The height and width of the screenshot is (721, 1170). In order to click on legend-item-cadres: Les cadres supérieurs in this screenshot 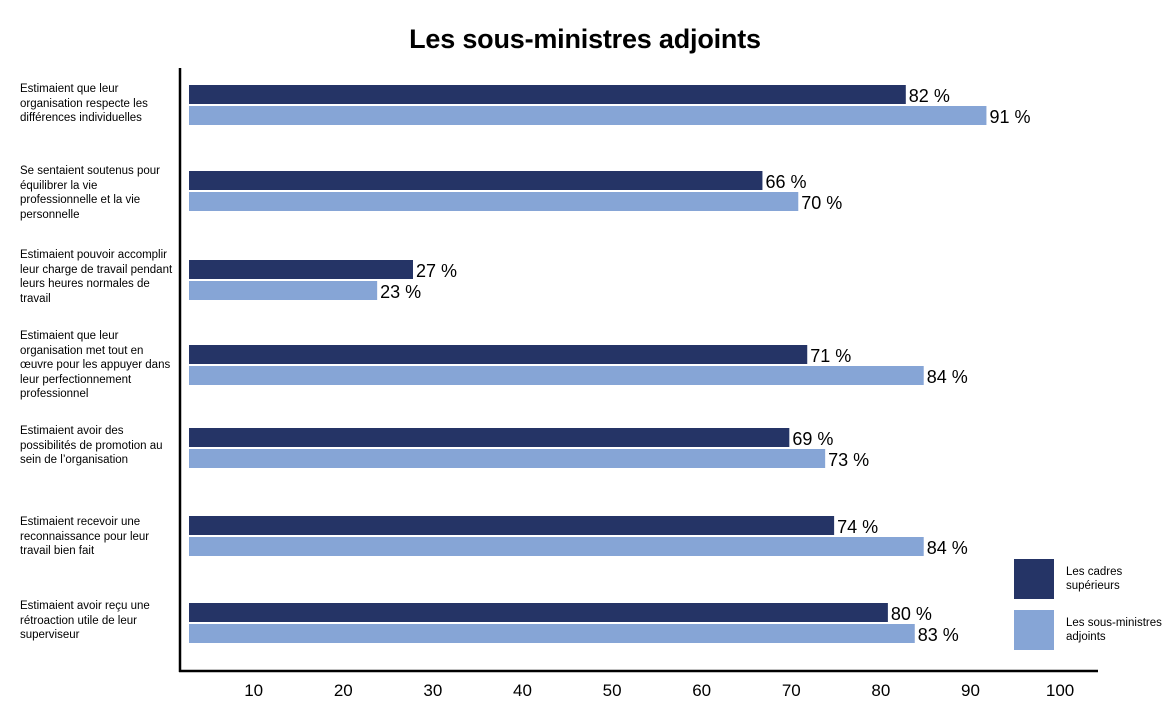, I will do `click(1090, 579)`.